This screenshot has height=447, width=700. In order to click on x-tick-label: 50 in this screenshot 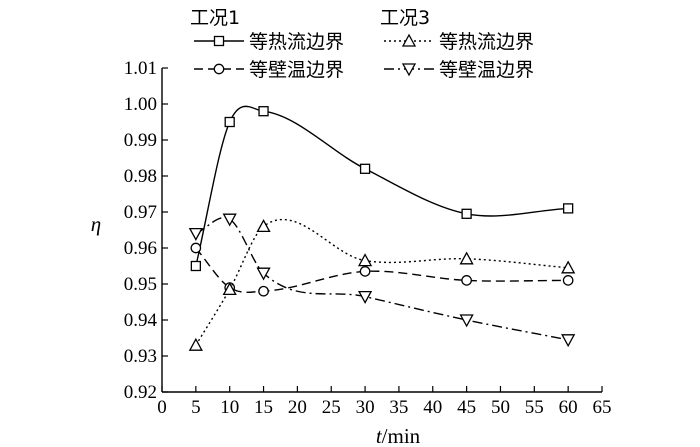, I will do `click(500, 407)`.